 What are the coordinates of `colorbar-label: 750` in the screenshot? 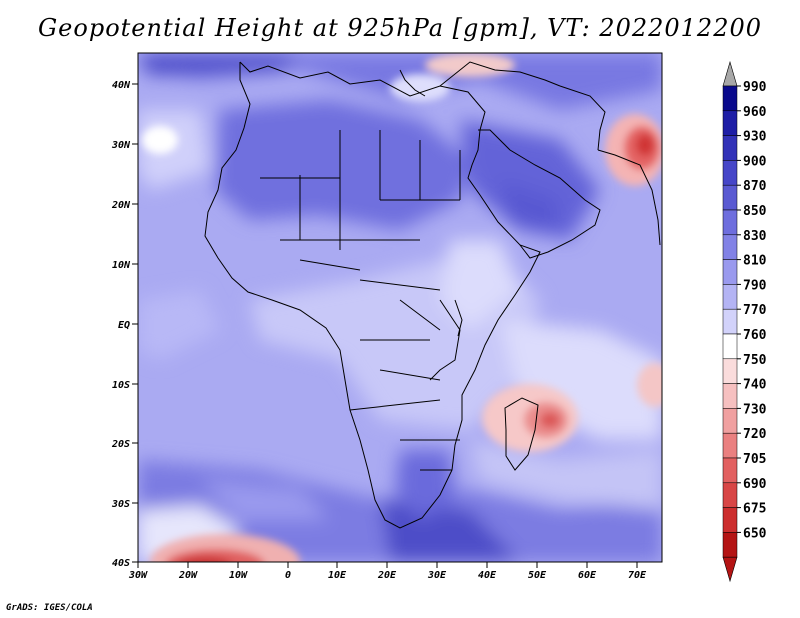 It's located at (755, 360).